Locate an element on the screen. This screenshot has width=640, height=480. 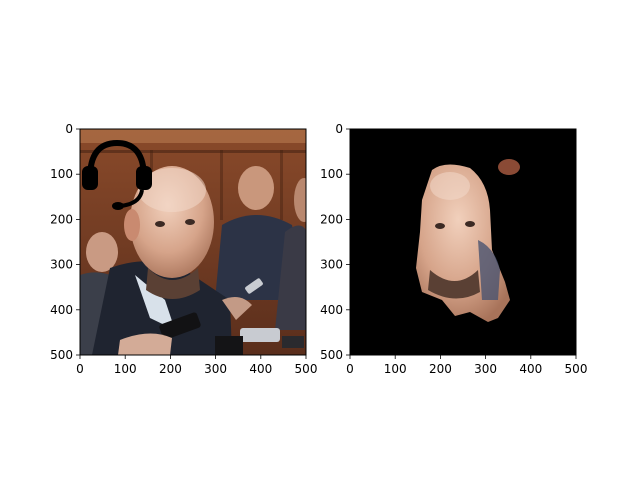
left-x-tick-label: 200 is located at coordinates (170, 369).